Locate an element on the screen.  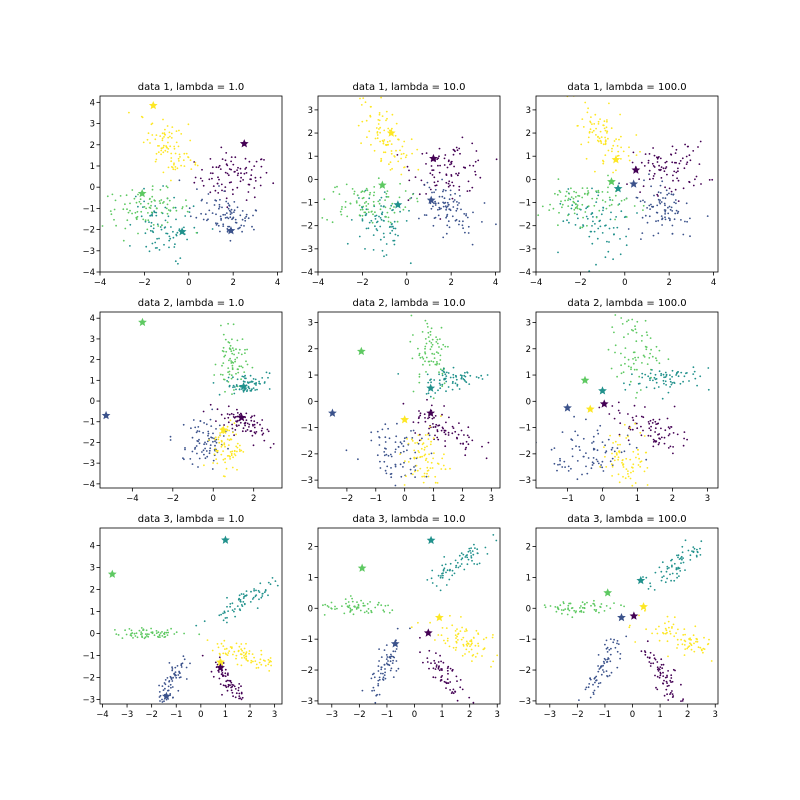
x-tick-label: 0 is located at coordinates (632, 715).